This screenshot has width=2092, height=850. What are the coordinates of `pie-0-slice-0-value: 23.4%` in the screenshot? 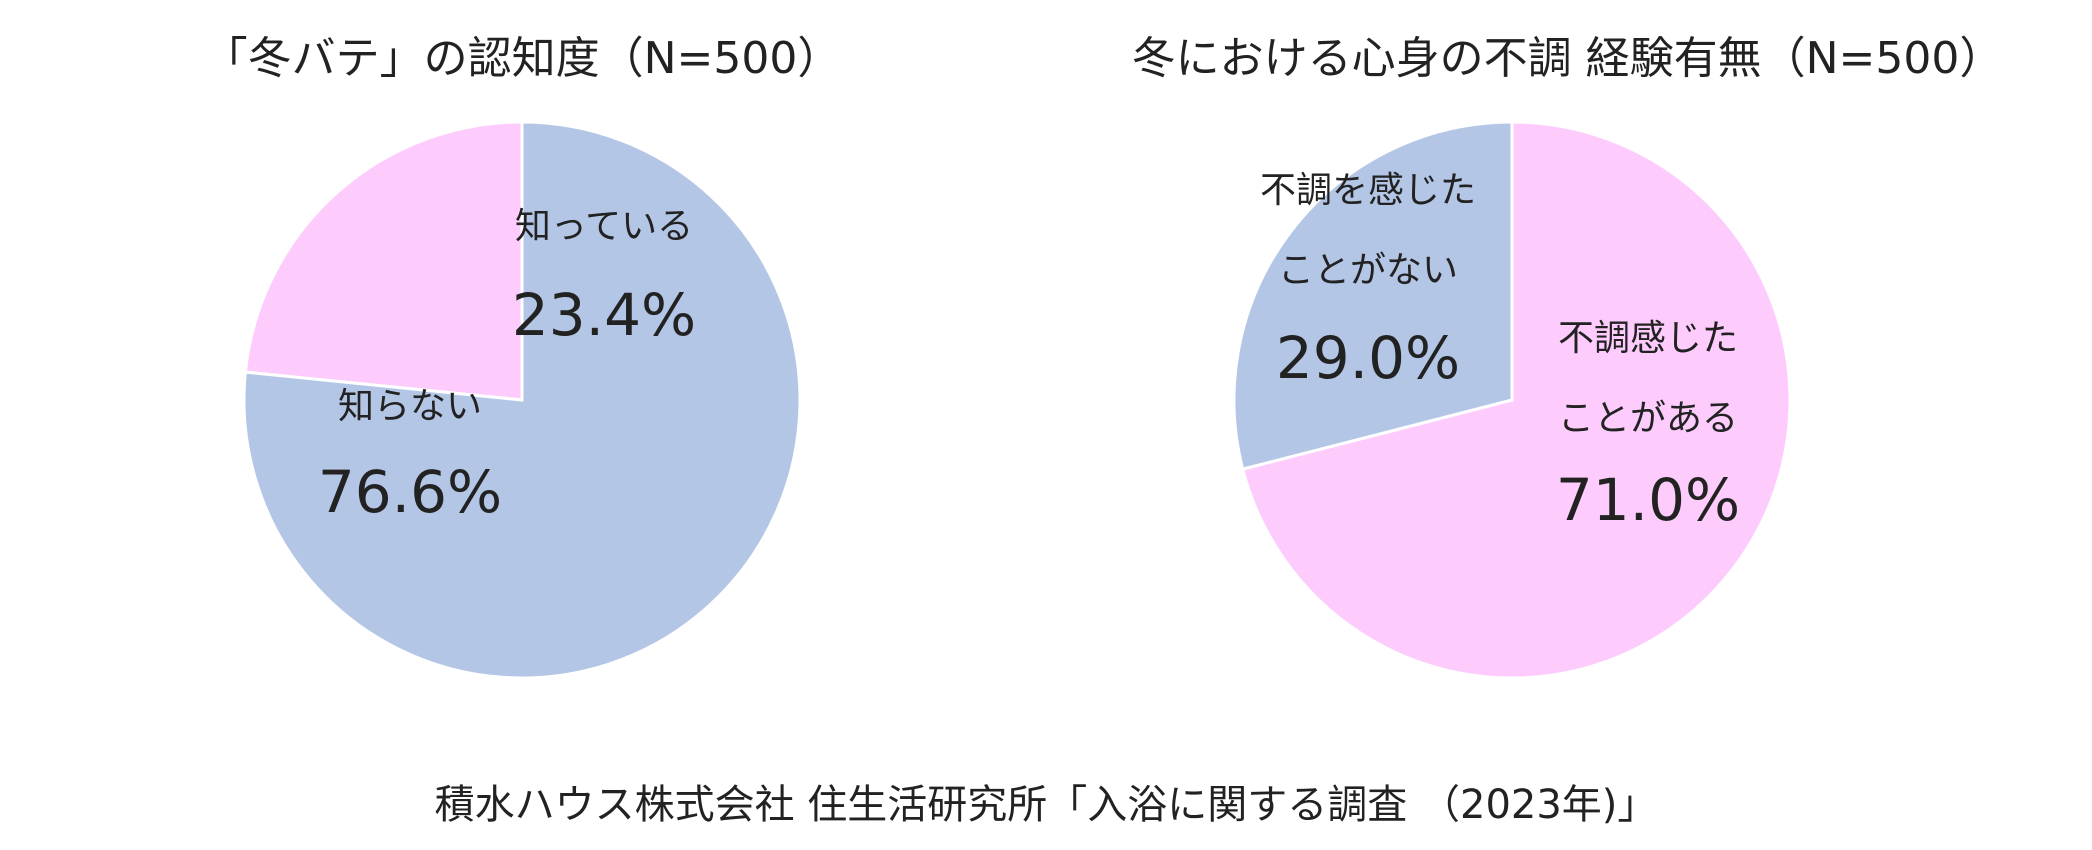 It's located at (604, 315).